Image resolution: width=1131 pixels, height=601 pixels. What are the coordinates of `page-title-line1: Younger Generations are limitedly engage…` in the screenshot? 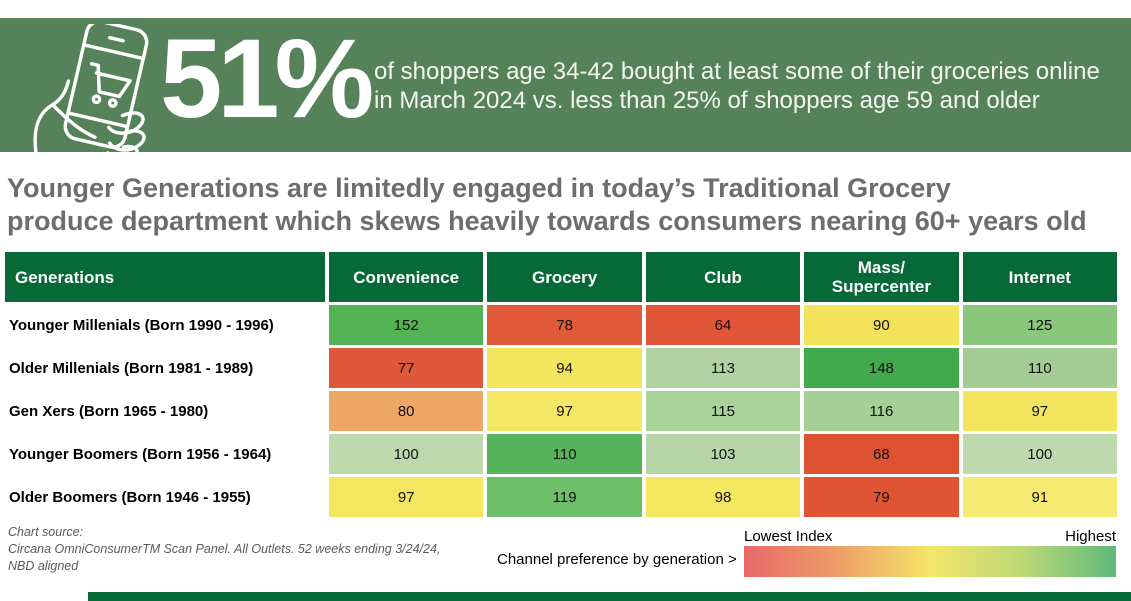 It's located at (479, 188).